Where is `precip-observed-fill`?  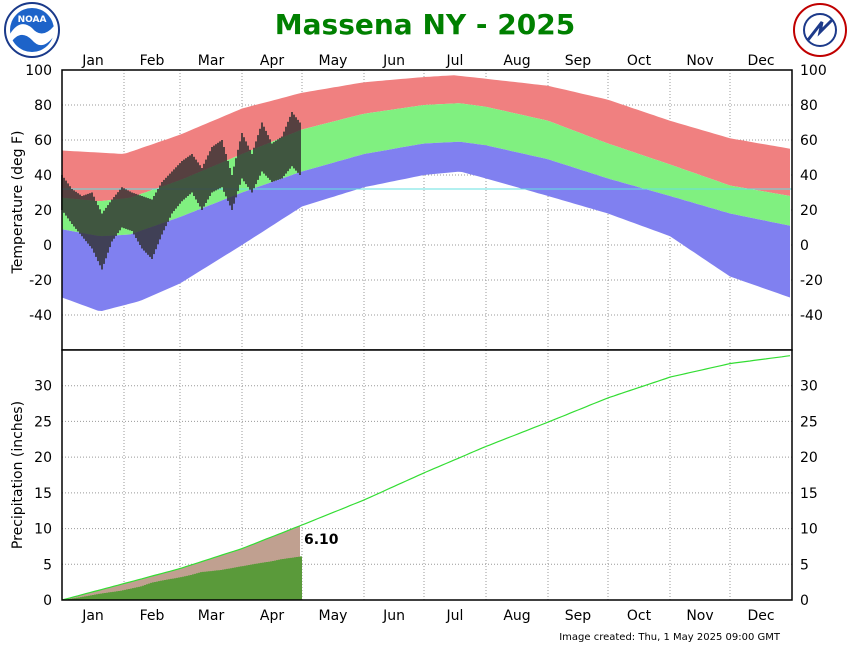 precip-observed-fill is located at coordinates (182, 578).